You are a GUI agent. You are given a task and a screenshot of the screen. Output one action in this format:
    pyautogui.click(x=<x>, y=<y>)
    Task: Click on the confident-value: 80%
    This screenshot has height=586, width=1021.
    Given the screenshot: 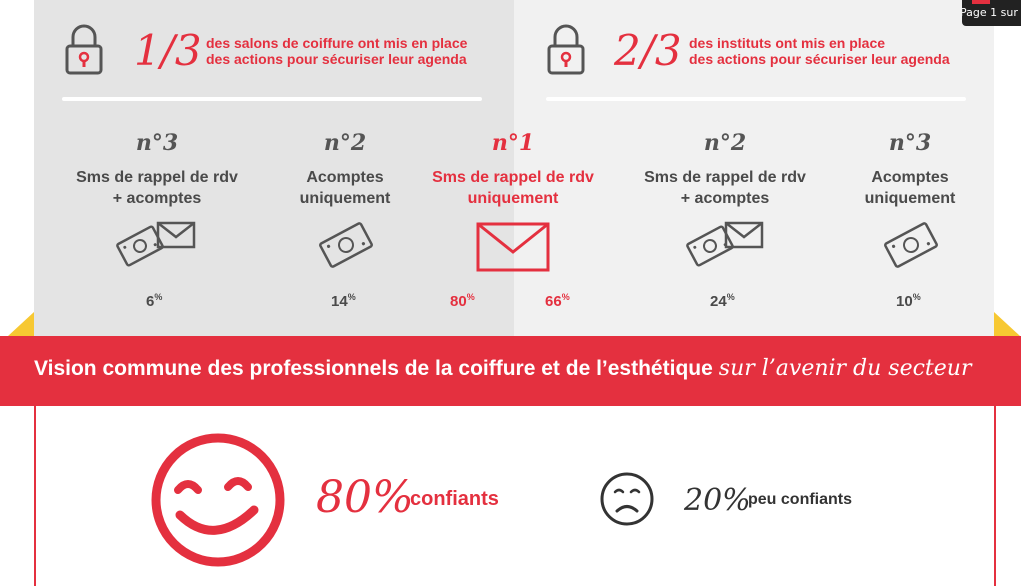 What is the action you would take?
    pyautogui.click(x=365, y=497)
    